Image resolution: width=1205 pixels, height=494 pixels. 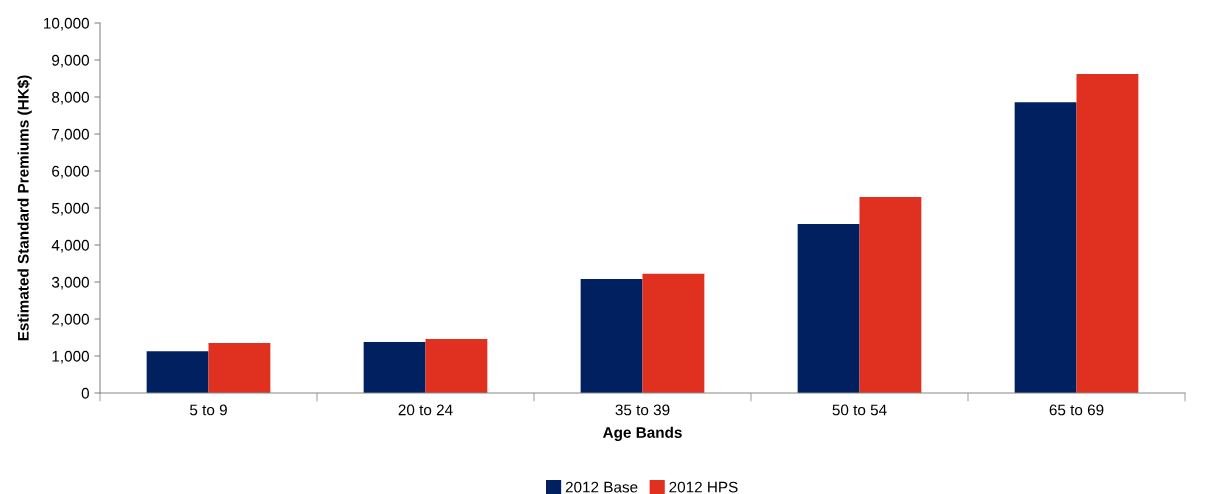 What do you see at coordinates (70, 209) in the screenshot?
I see `y-tick-label: 5,000` at bounding box center [70, 209].